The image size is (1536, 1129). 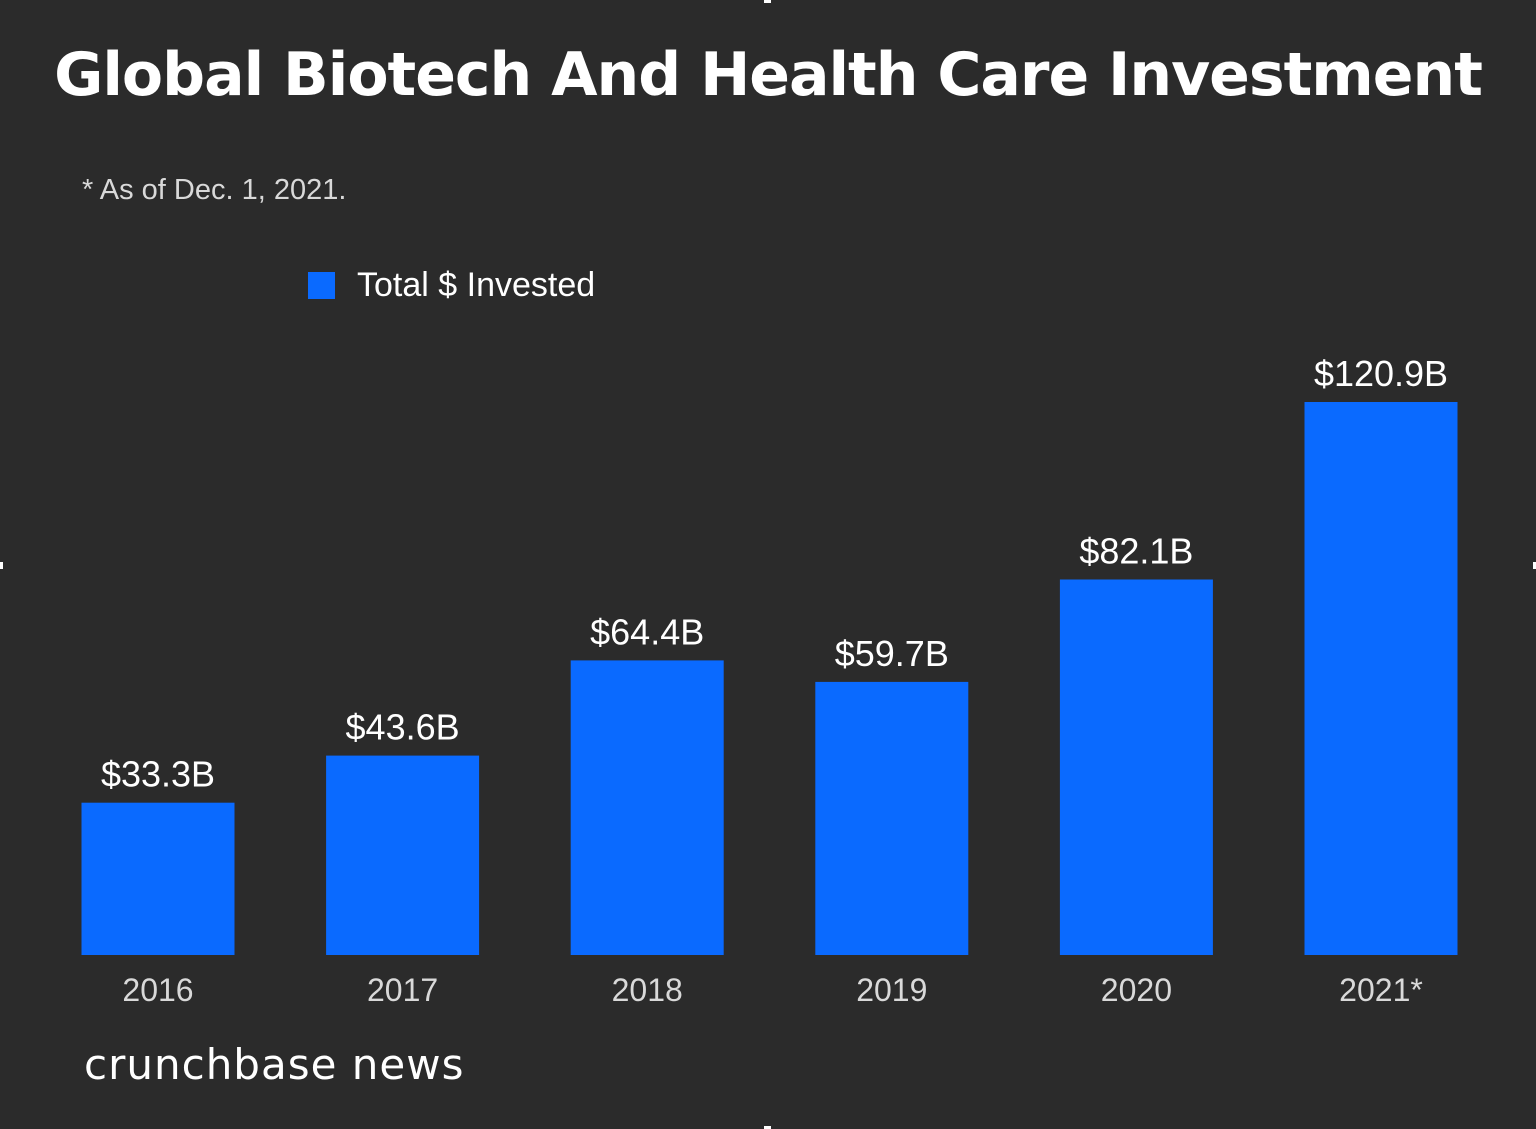 I want to click on x-tick-label-2020: 2020, so click(x=1136, y=990).